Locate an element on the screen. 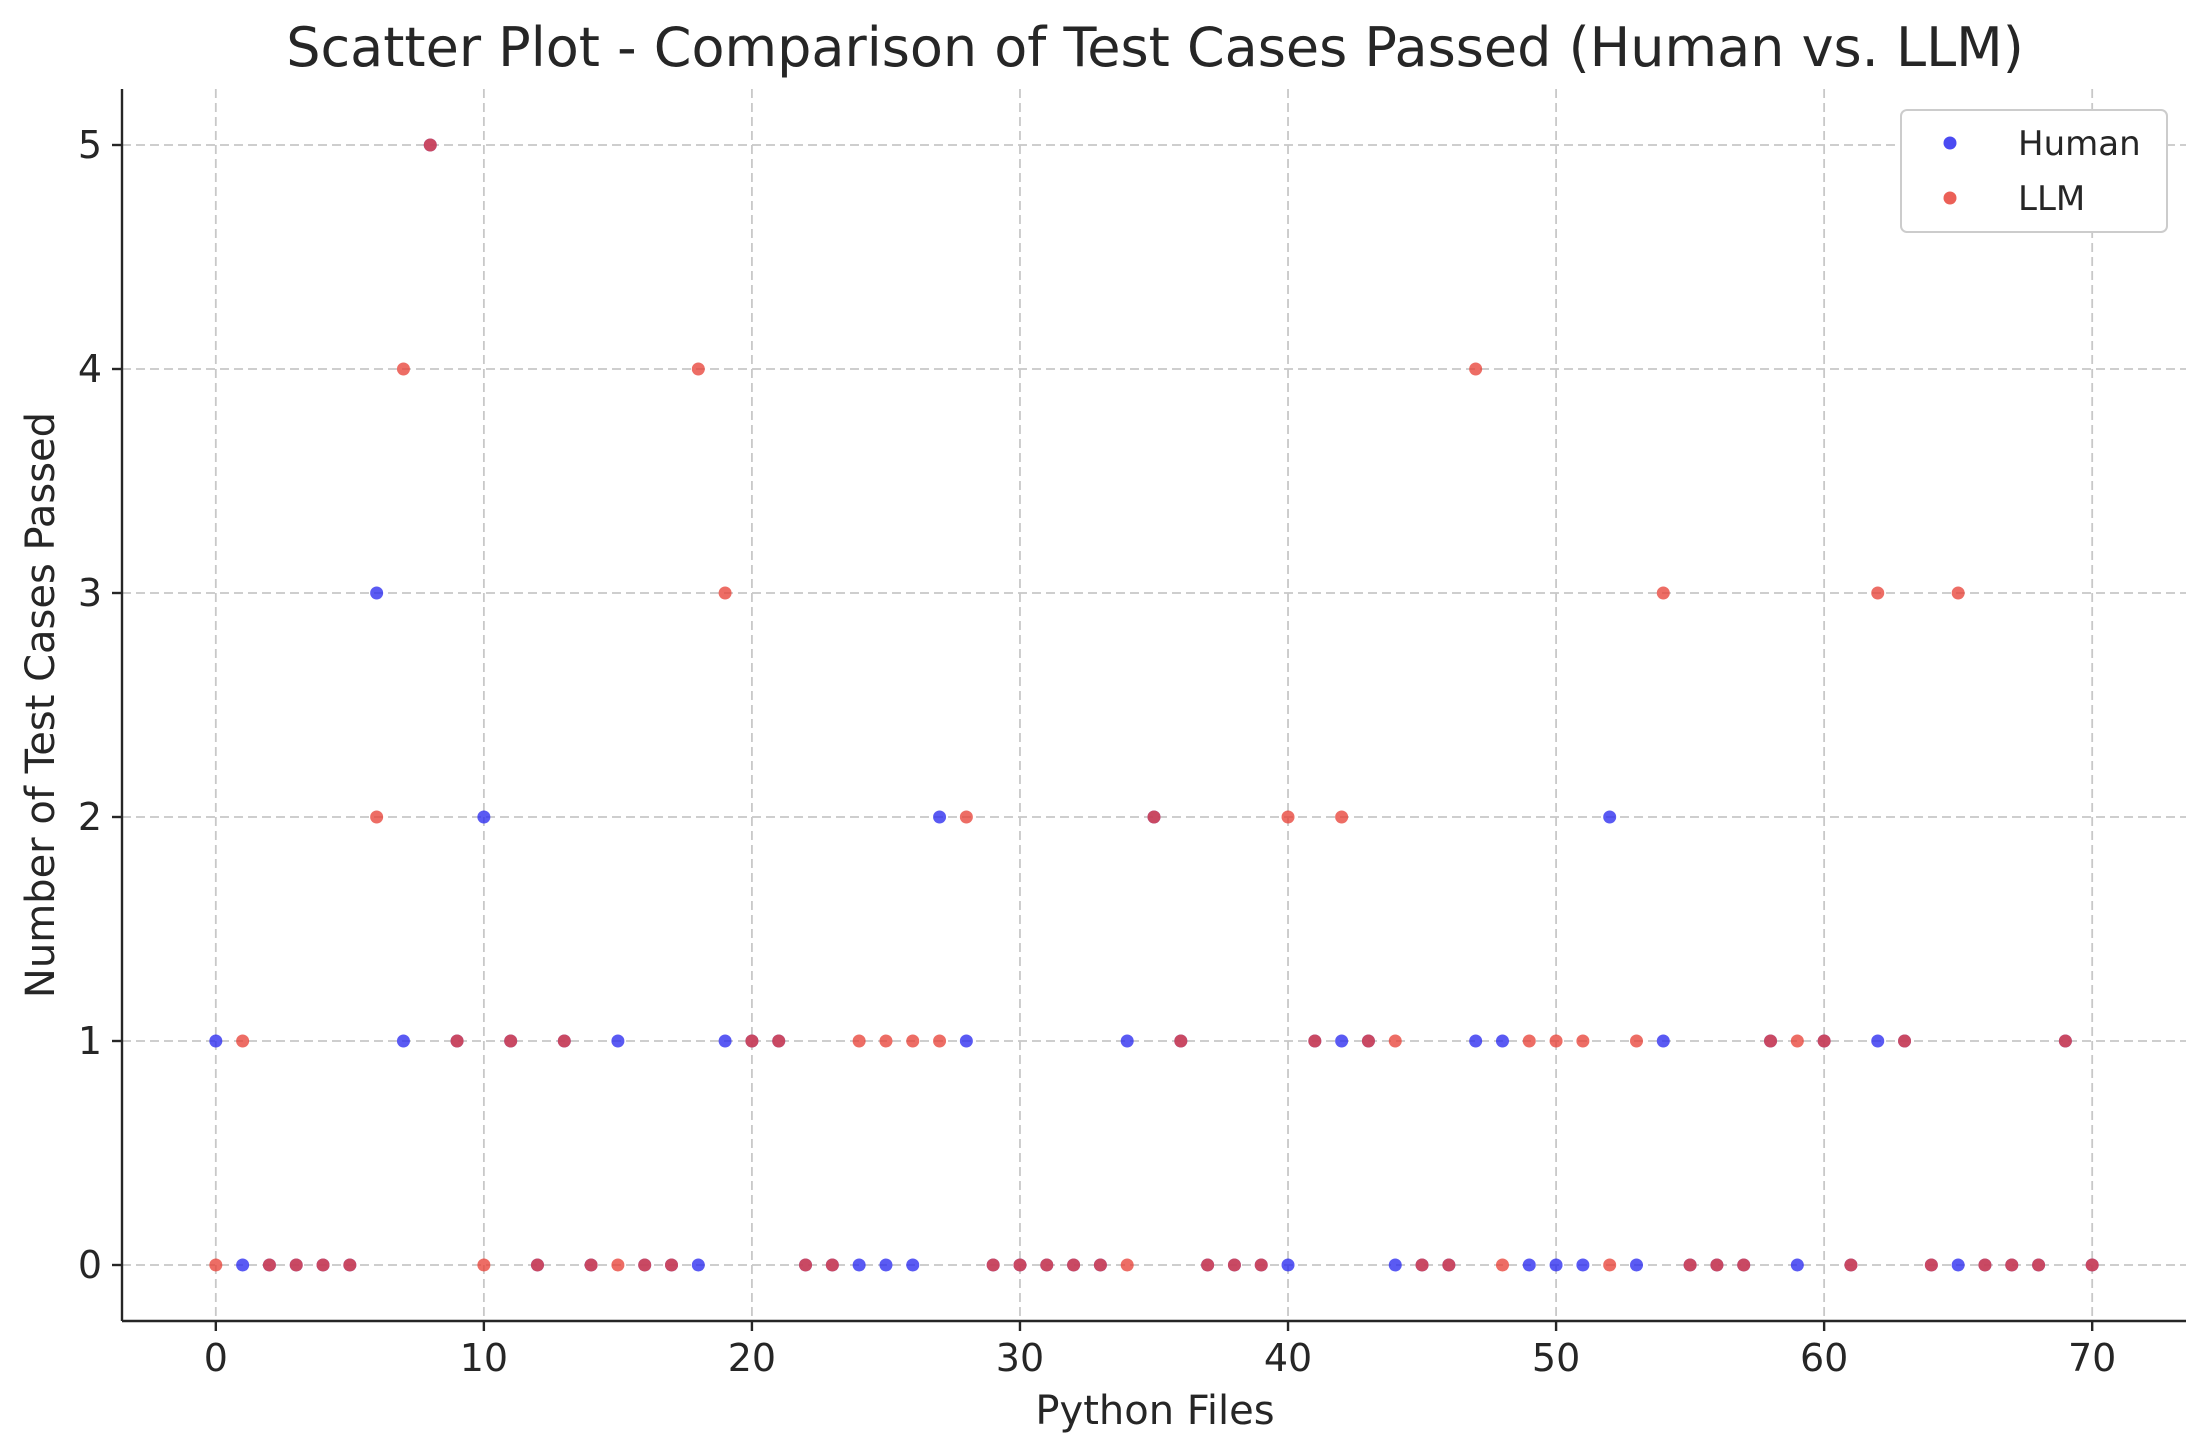 The width and height of the screenshot is (2204, 1448). x-tick-label: 20 is located at coordinates (752, 1358).